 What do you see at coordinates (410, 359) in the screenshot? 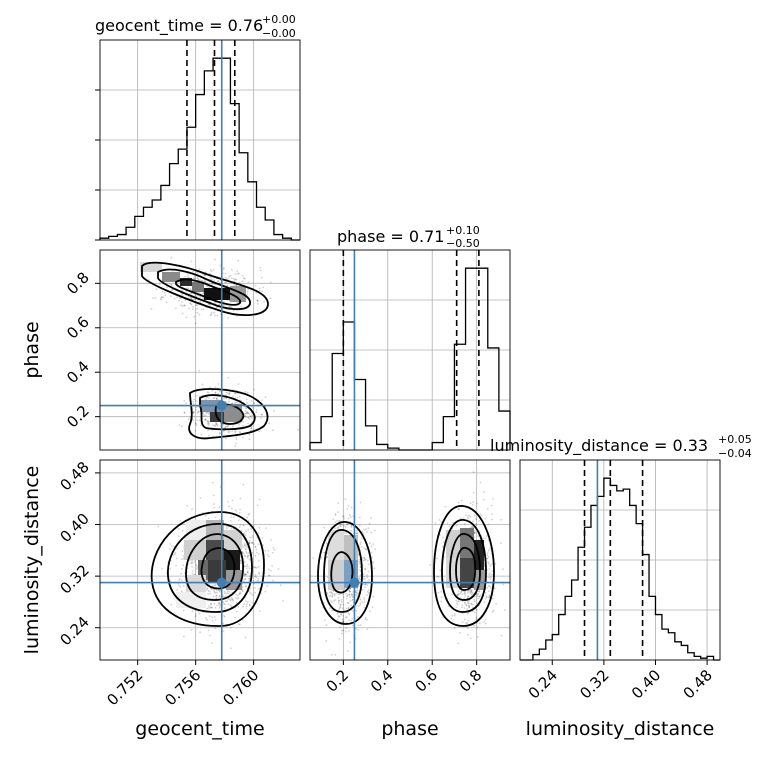
I see `histogram-phase` at bounding box center [410, 359].